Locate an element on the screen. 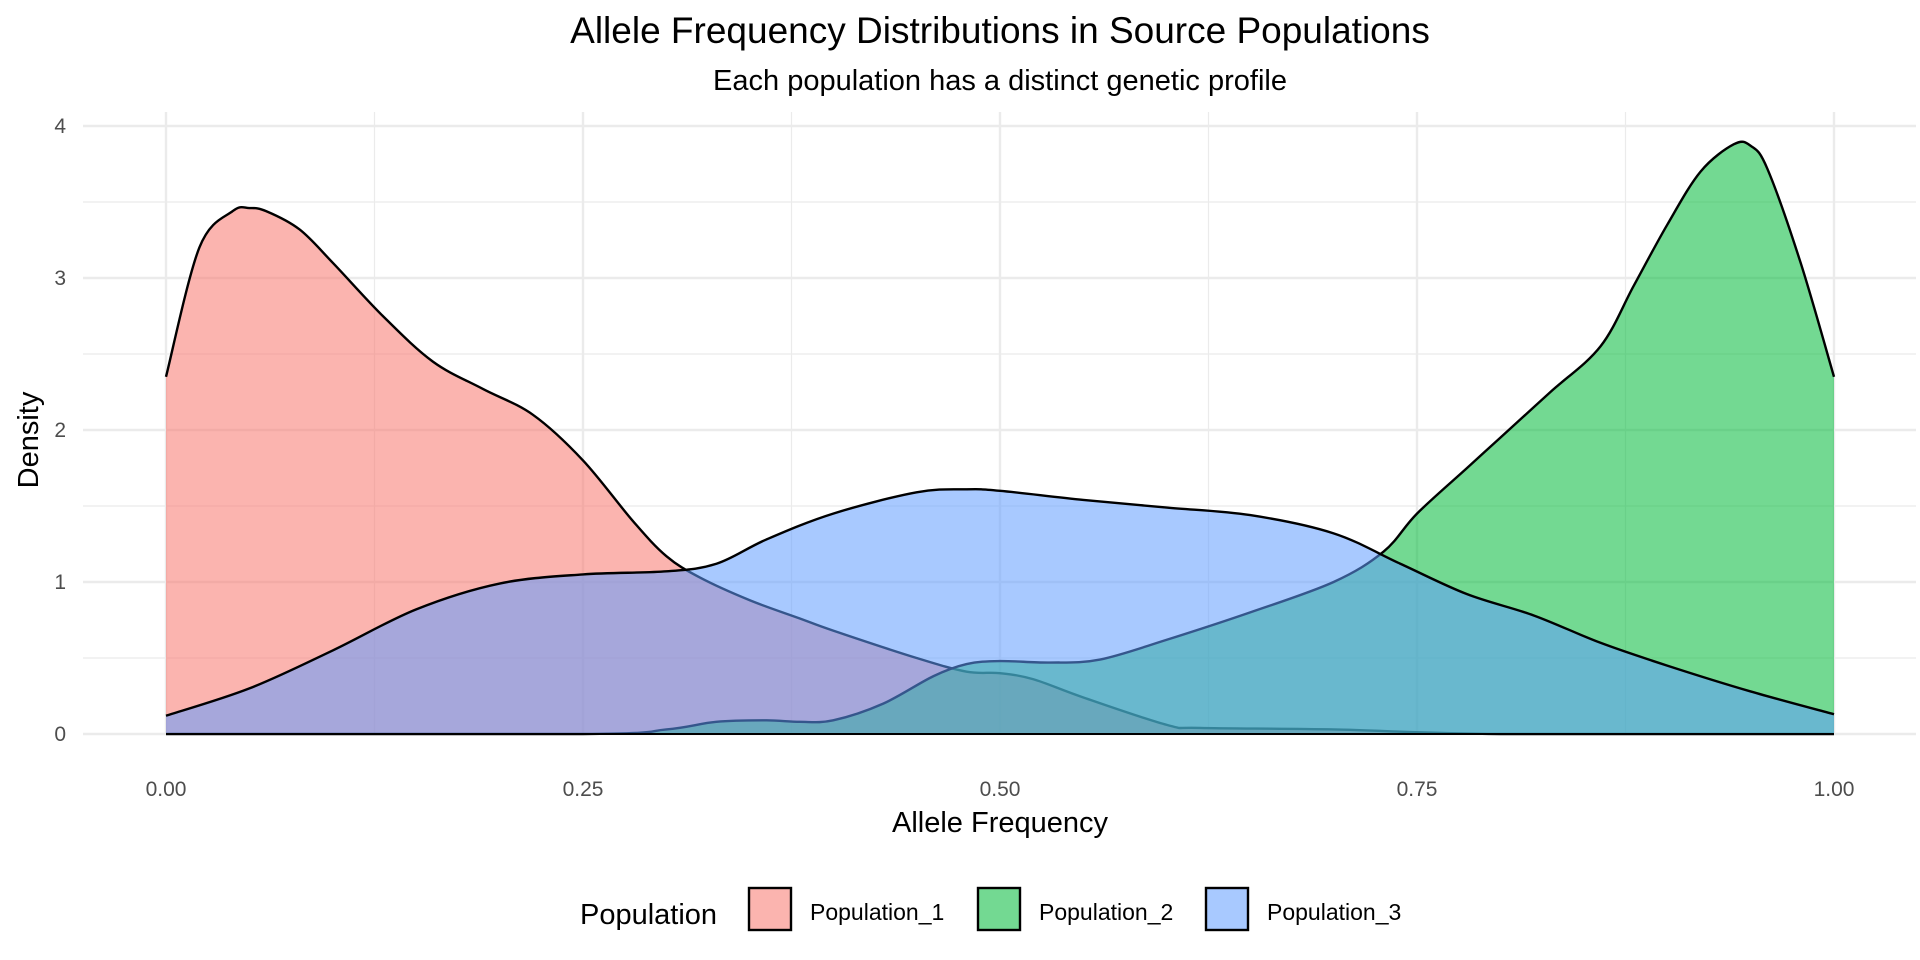  x-tick-label: 0.75 is located at coordinates (1417, 789).